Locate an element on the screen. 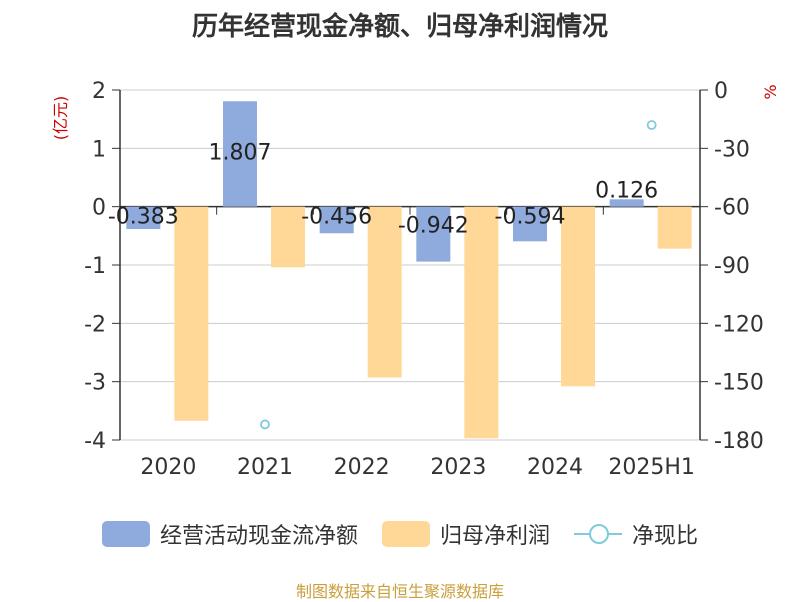 The height and width of the screenshot is (602, 800). x-tick-label: 2024 is located at coordinates (555, 467).